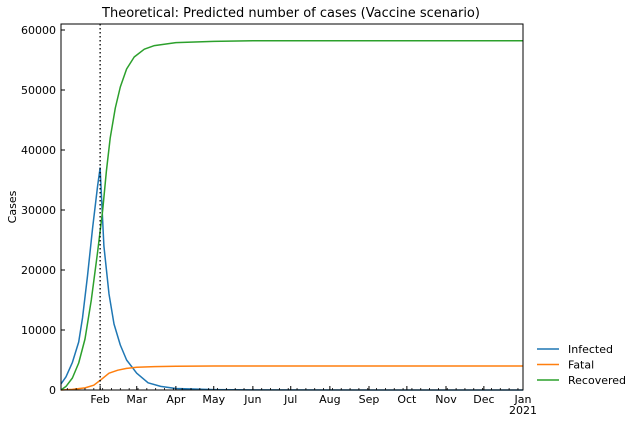 This screenshot has width=637, height=422. I want to click on legend: Infected Fatal Recovered, so click(581, 365).